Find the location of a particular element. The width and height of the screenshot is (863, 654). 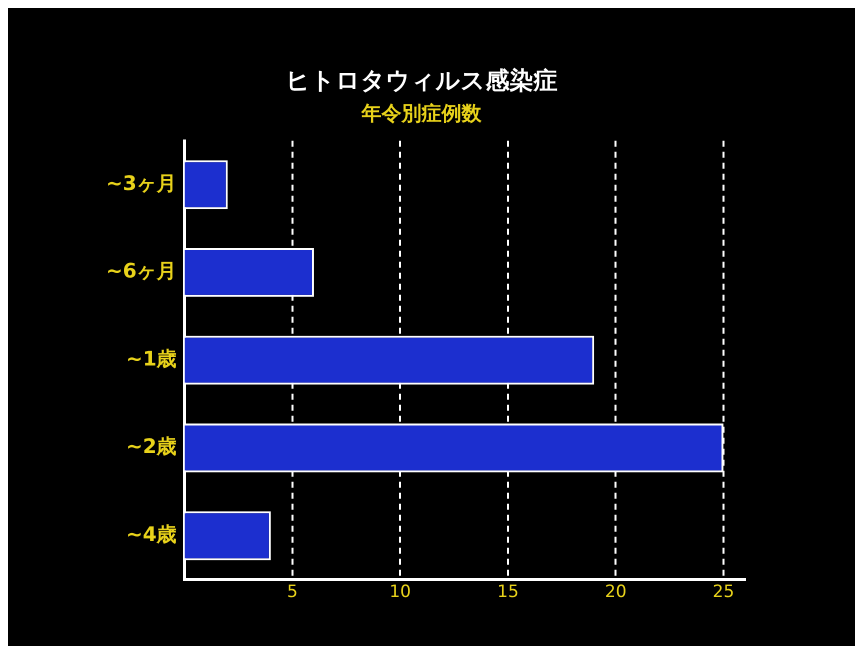

x-tick-label: 20 is located at coordinates (615, 592).